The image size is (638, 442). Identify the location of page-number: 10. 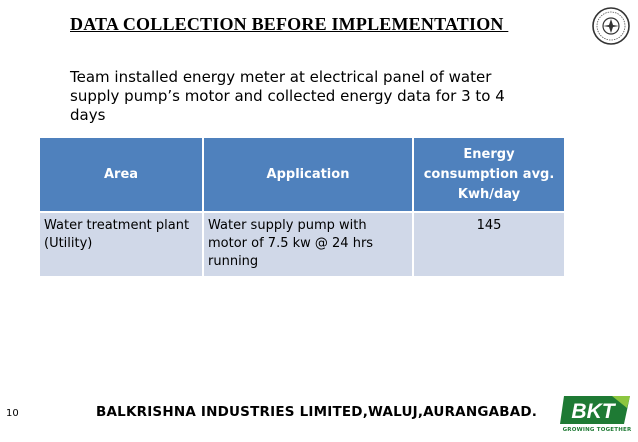
(12, 413).